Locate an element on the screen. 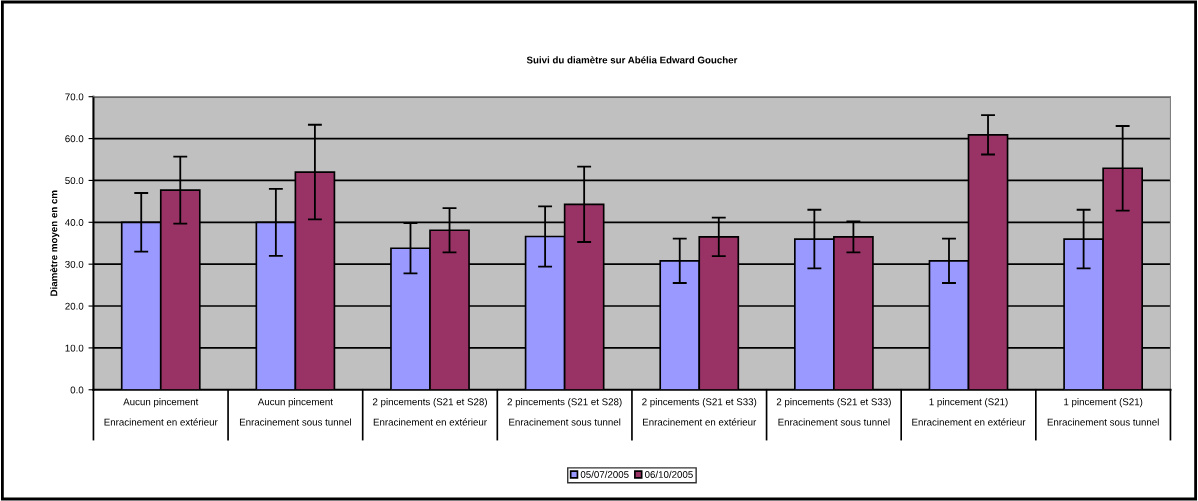 The height and width of the screenshot is (501, 1198). y-tick-label: 60.0 is located at coordinates (74, 139).